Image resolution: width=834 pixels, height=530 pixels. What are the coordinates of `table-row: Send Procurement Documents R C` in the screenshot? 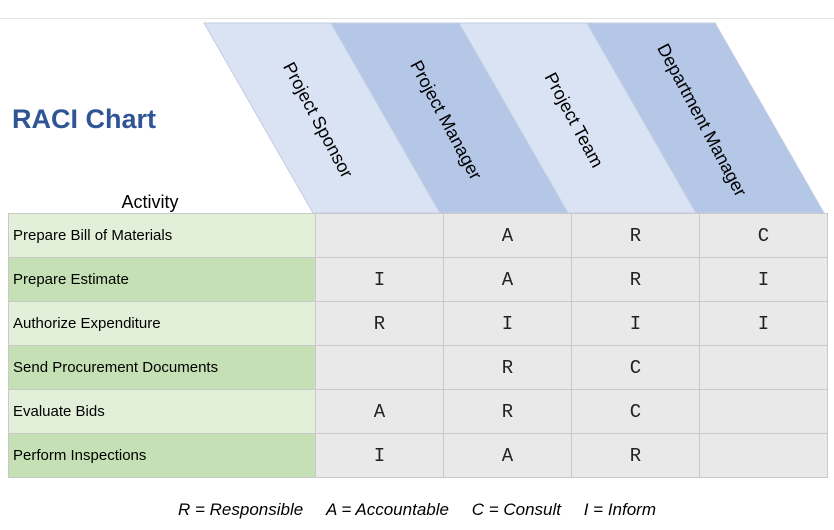 It's located at (418, 367).